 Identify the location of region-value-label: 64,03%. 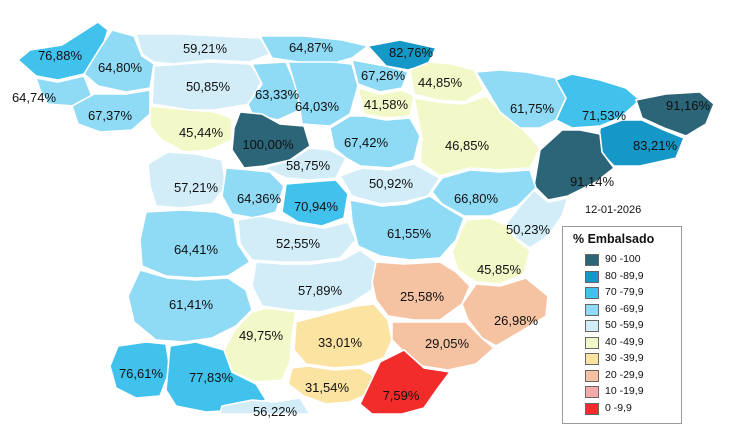
(317, 106).